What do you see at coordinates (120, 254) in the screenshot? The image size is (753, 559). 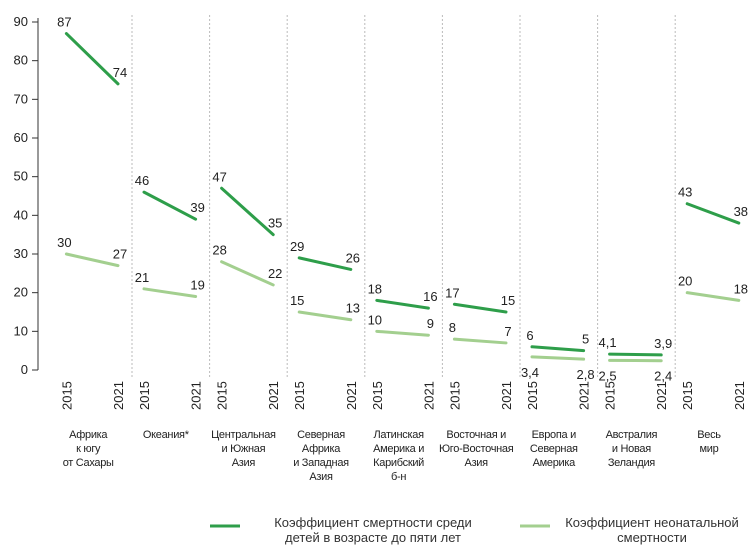 I see `data-label: 27` at bounding box center [120, 254].